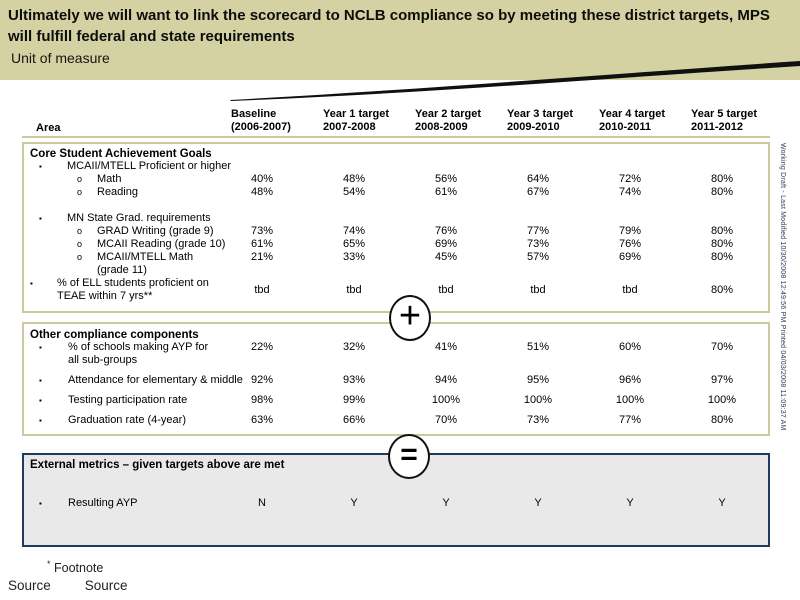 The height and width of the screenshot is (600, 800). I want to click on section-title: Other compliance components, so click(114, 335).